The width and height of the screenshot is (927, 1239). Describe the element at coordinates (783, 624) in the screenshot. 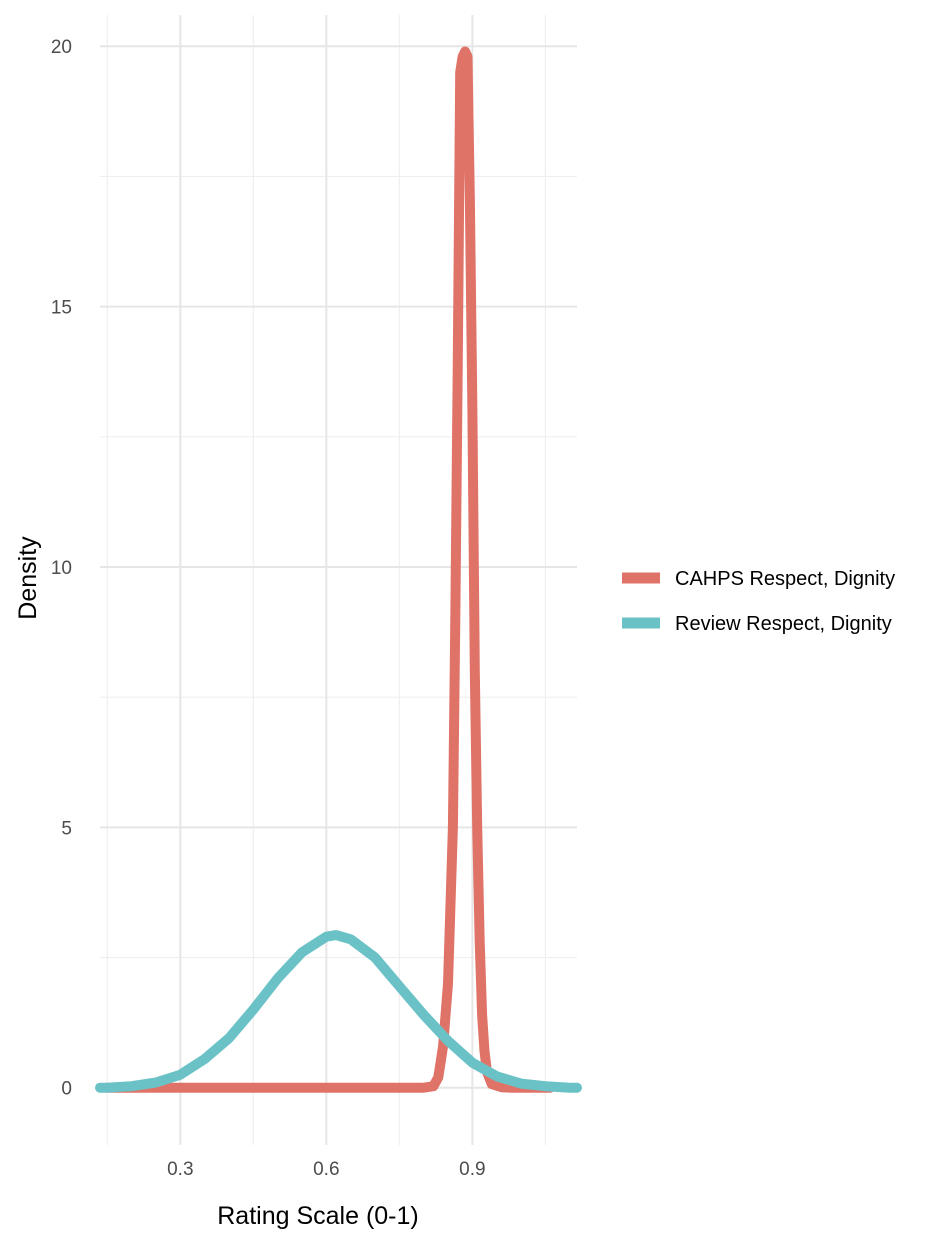

I see `legend-label-review: Review Respect, Dignity` at that location.